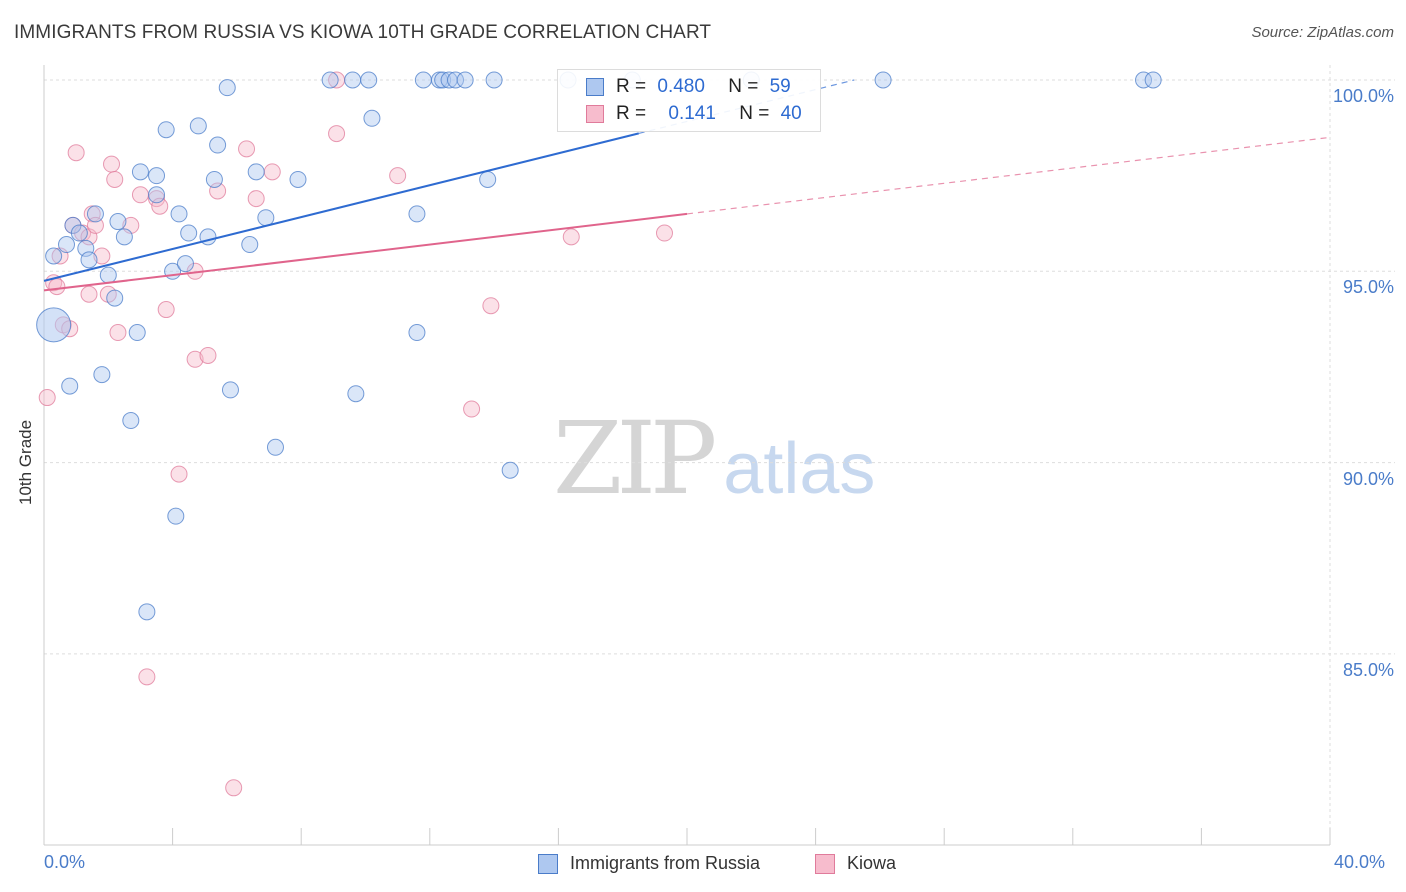 Image resolution: width=1406 pixels, height=892 pixels. What do you see at coordinates (689, 100) in the screenshot?
I see `correlation-legend: R = 0.480 N = 59 R = 0.141 N = 40` at bounding box center [689, 100].